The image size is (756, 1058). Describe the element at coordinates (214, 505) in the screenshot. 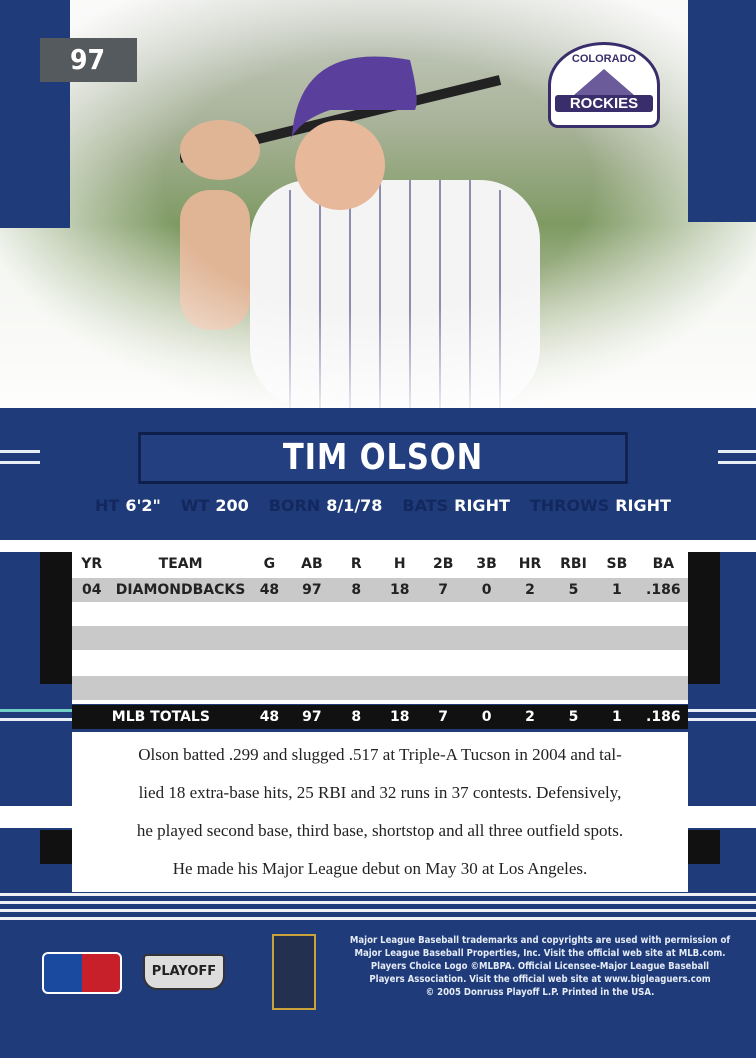

I see `vital-wt: WT 200` at that location.